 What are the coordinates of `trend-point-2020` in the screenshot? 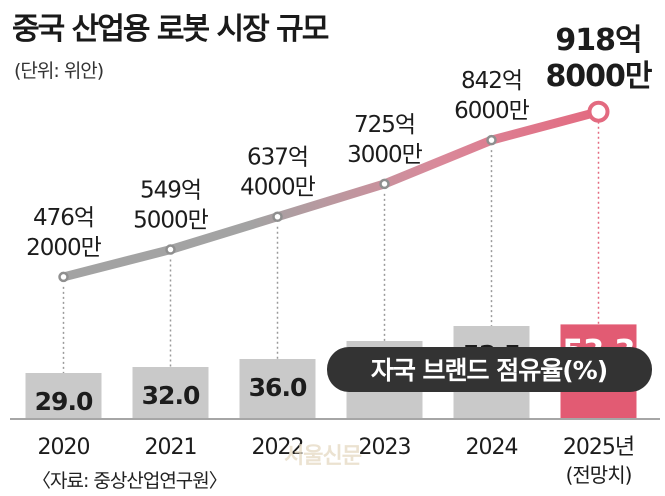 It's located at (63, 277).